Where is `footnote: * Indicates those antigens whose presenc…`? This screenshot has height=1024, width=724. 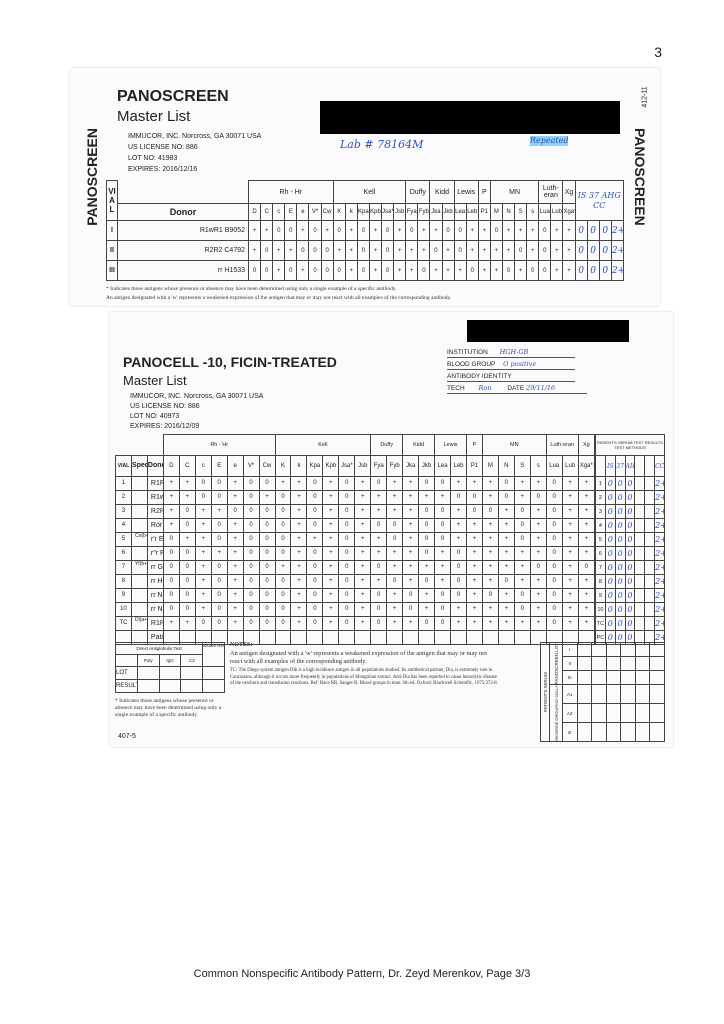
footnote: * Indicates those antigens whose presenc… is located at coordinates (168, 708).